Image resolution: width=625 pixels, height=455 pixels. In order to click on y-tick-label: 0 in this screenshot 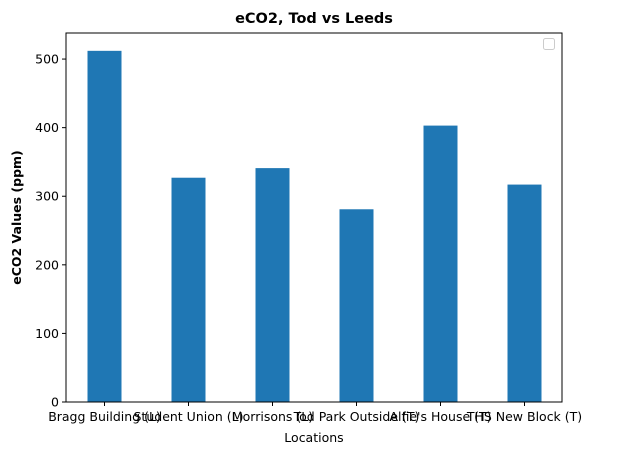, I will do `click(55, 402)`.